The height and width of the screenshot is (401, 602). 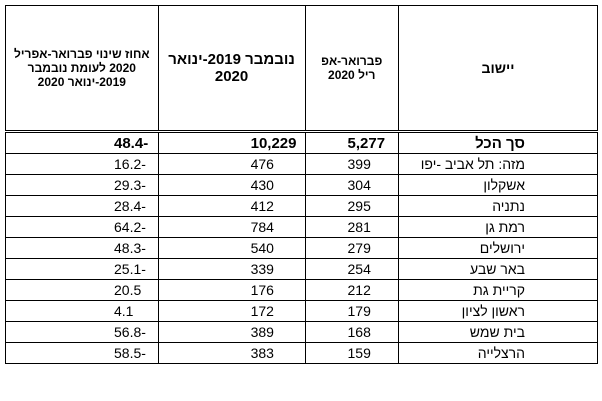 What do you see at coordinates (82, 311) in the screenshot?
I see `number-cell: 4.1` at bounding box center [82, 311].